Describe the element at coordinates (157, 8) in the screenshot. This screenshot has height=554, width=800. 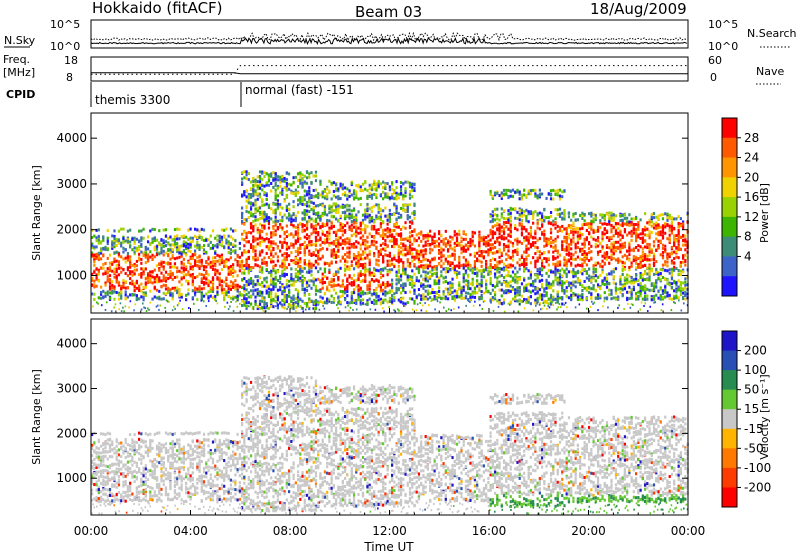
I see `station-title: Hokkaido (fitACF)` at that location.